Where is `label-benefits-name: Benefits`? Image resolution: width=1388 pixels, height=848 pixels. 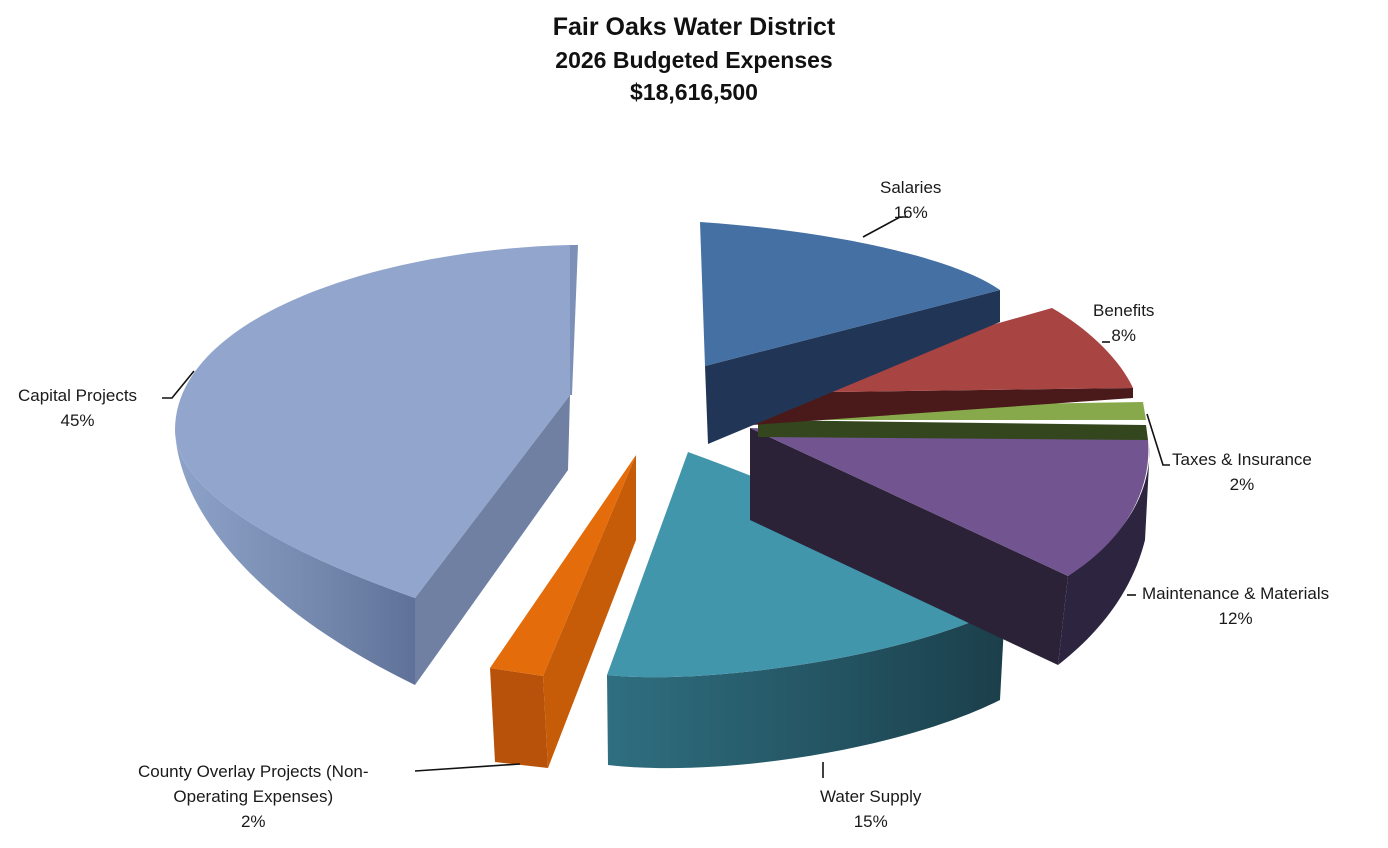
label-benefits-name: Benefits is located at coordinates (1124, 310).